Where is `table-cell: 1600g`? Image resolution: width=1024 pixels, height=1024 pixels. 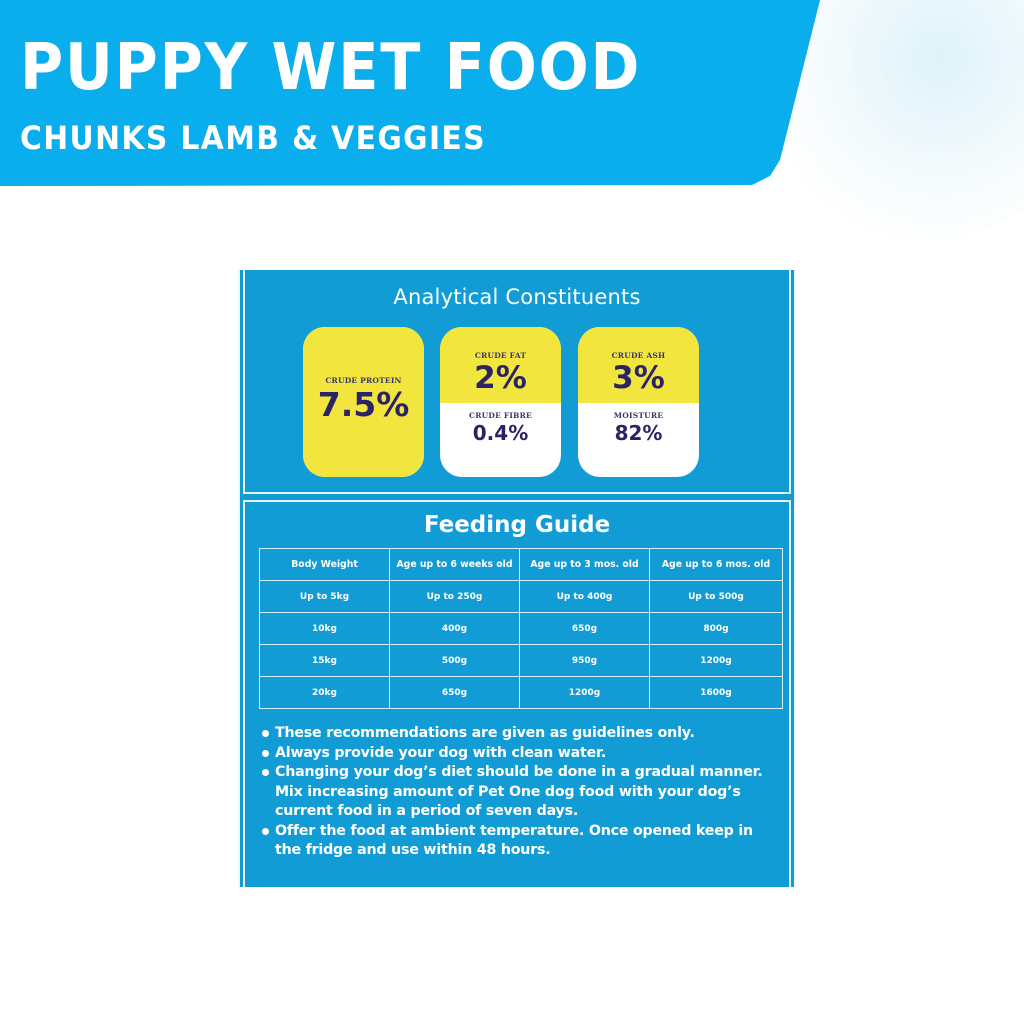
table-cell: 1600g is located at coordinates (716, 692).